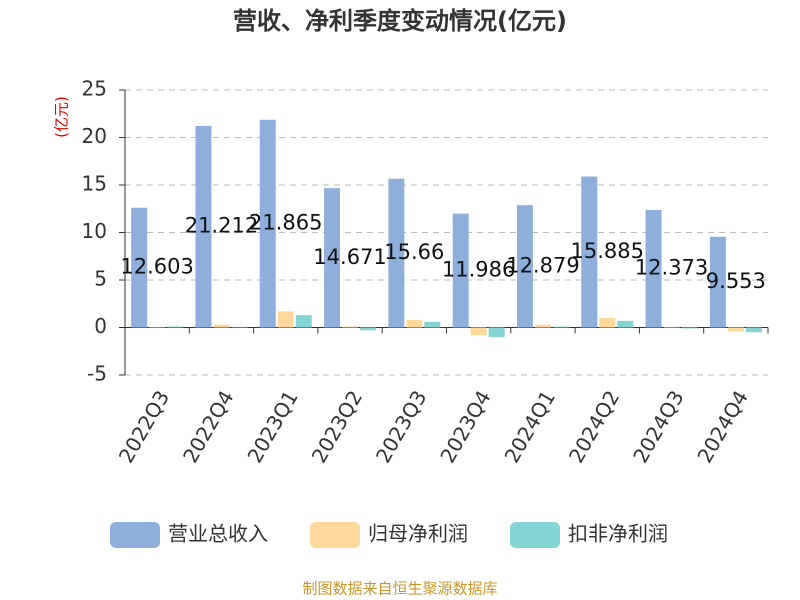 The height and width of the screenshot is (600, 800). Describe the element at coordinates (399, 589) in the screenshot. I see `source-note: 制图数据来自恒生聚源数据库` at that location.